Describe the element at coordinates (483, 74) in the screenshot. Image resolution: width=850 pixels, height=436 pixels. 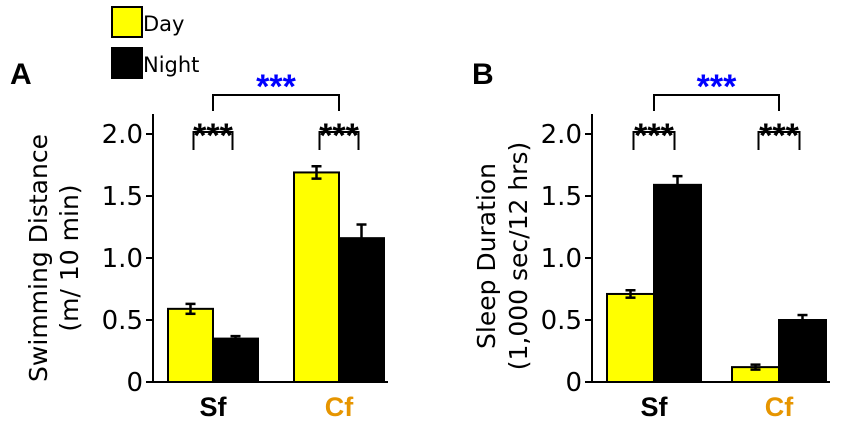
I see `panel-label: B` at that location.